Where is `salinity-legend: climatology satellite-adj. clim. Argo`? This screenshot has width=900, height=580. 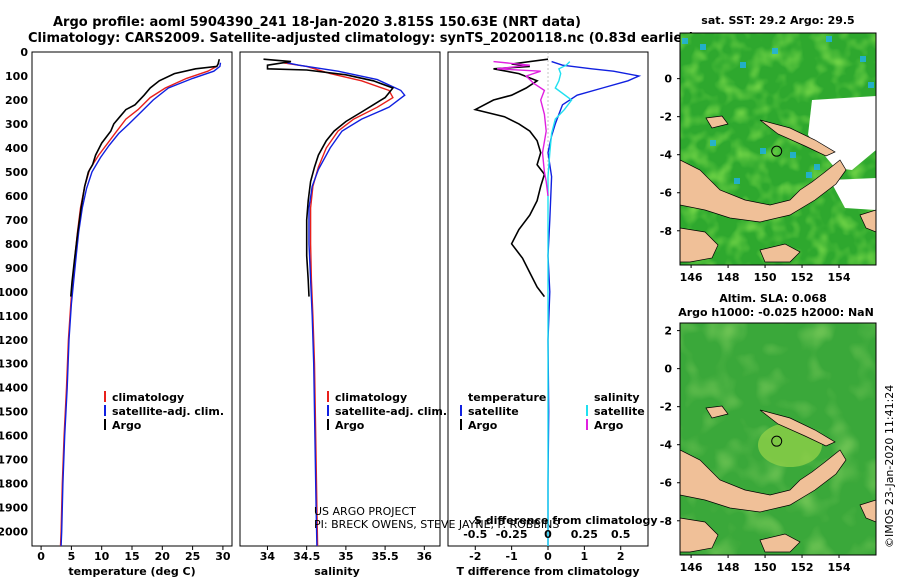 salinity-legend: climatology satellite-adj. clim. Argo is located at coordinates (387, 411).